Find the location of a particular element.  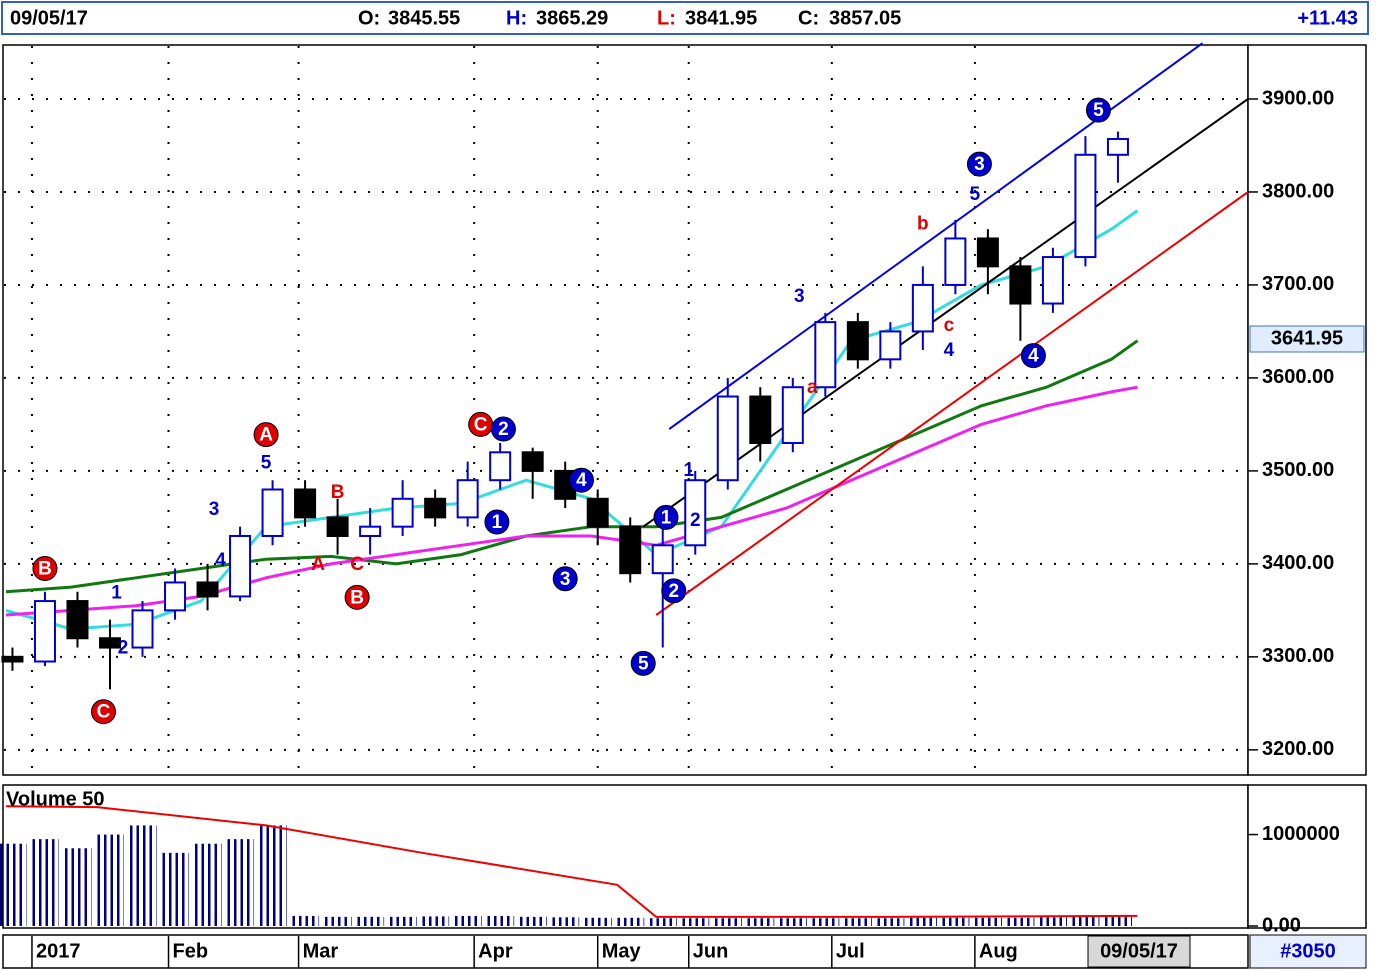

wave-label: B is located at coordinates (45, 569).